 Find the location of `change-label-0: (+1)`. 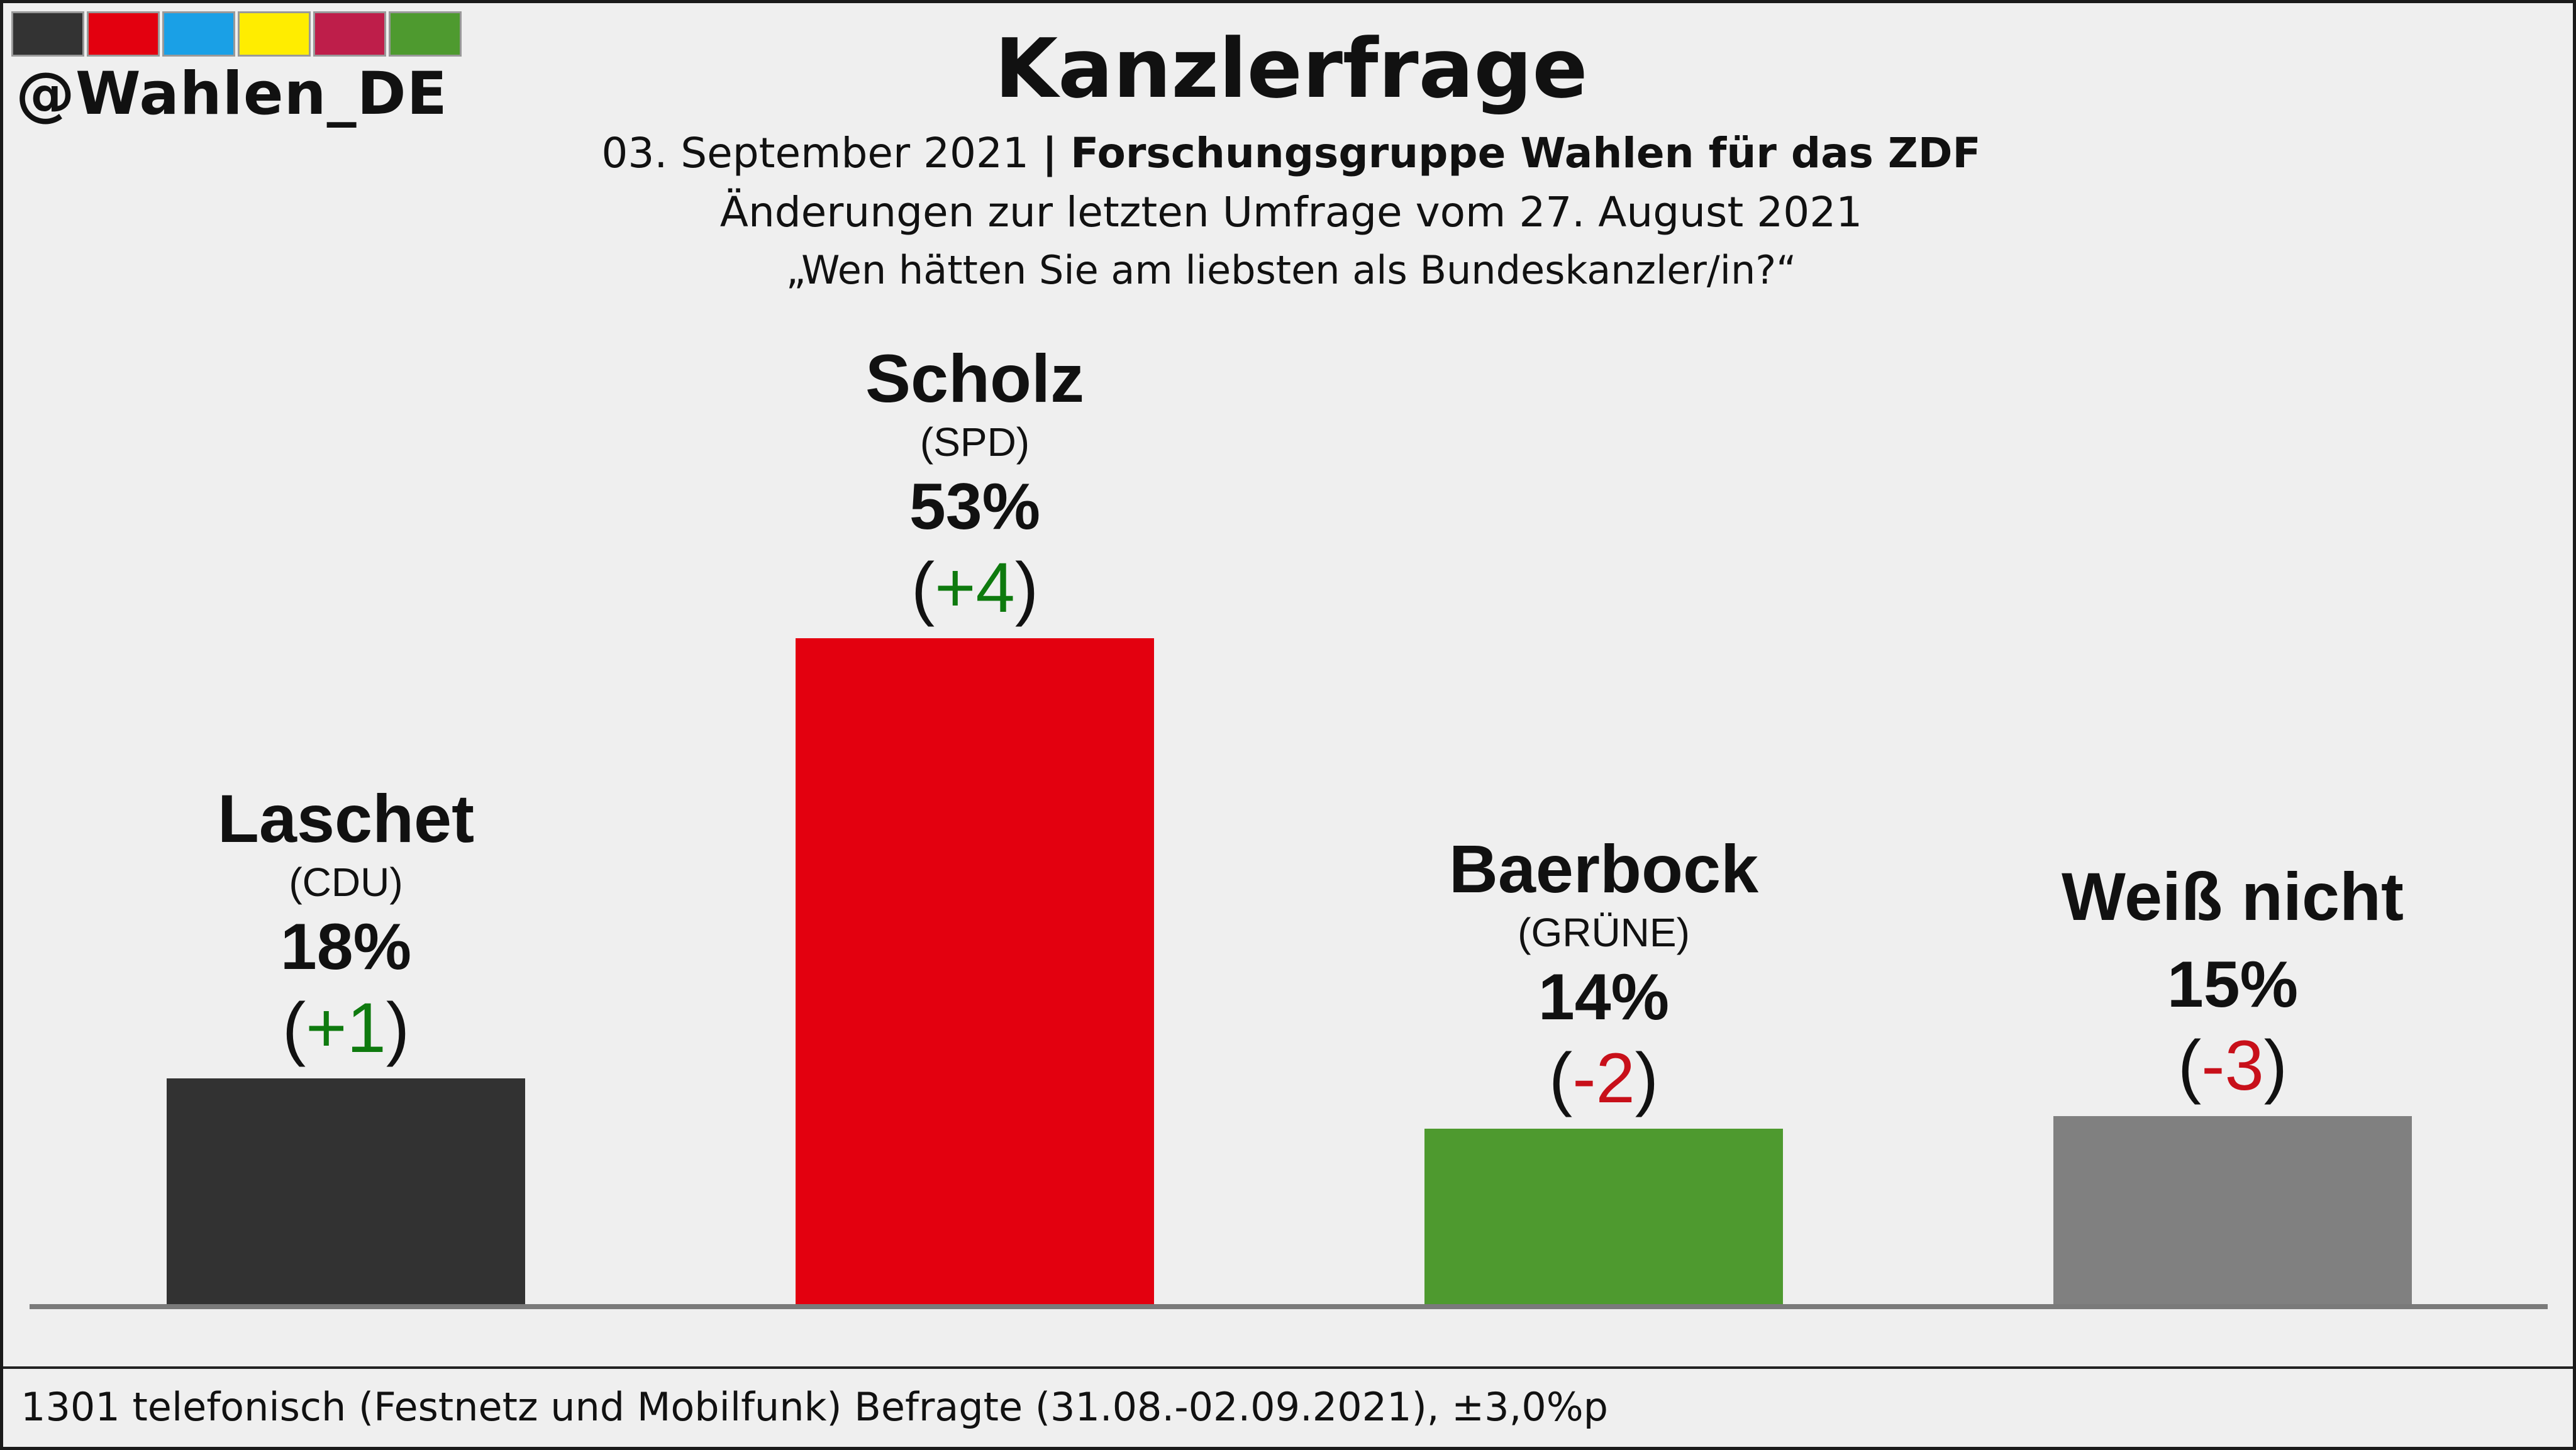

change-label-0: (+1) is located at coordinates (345, 1027).